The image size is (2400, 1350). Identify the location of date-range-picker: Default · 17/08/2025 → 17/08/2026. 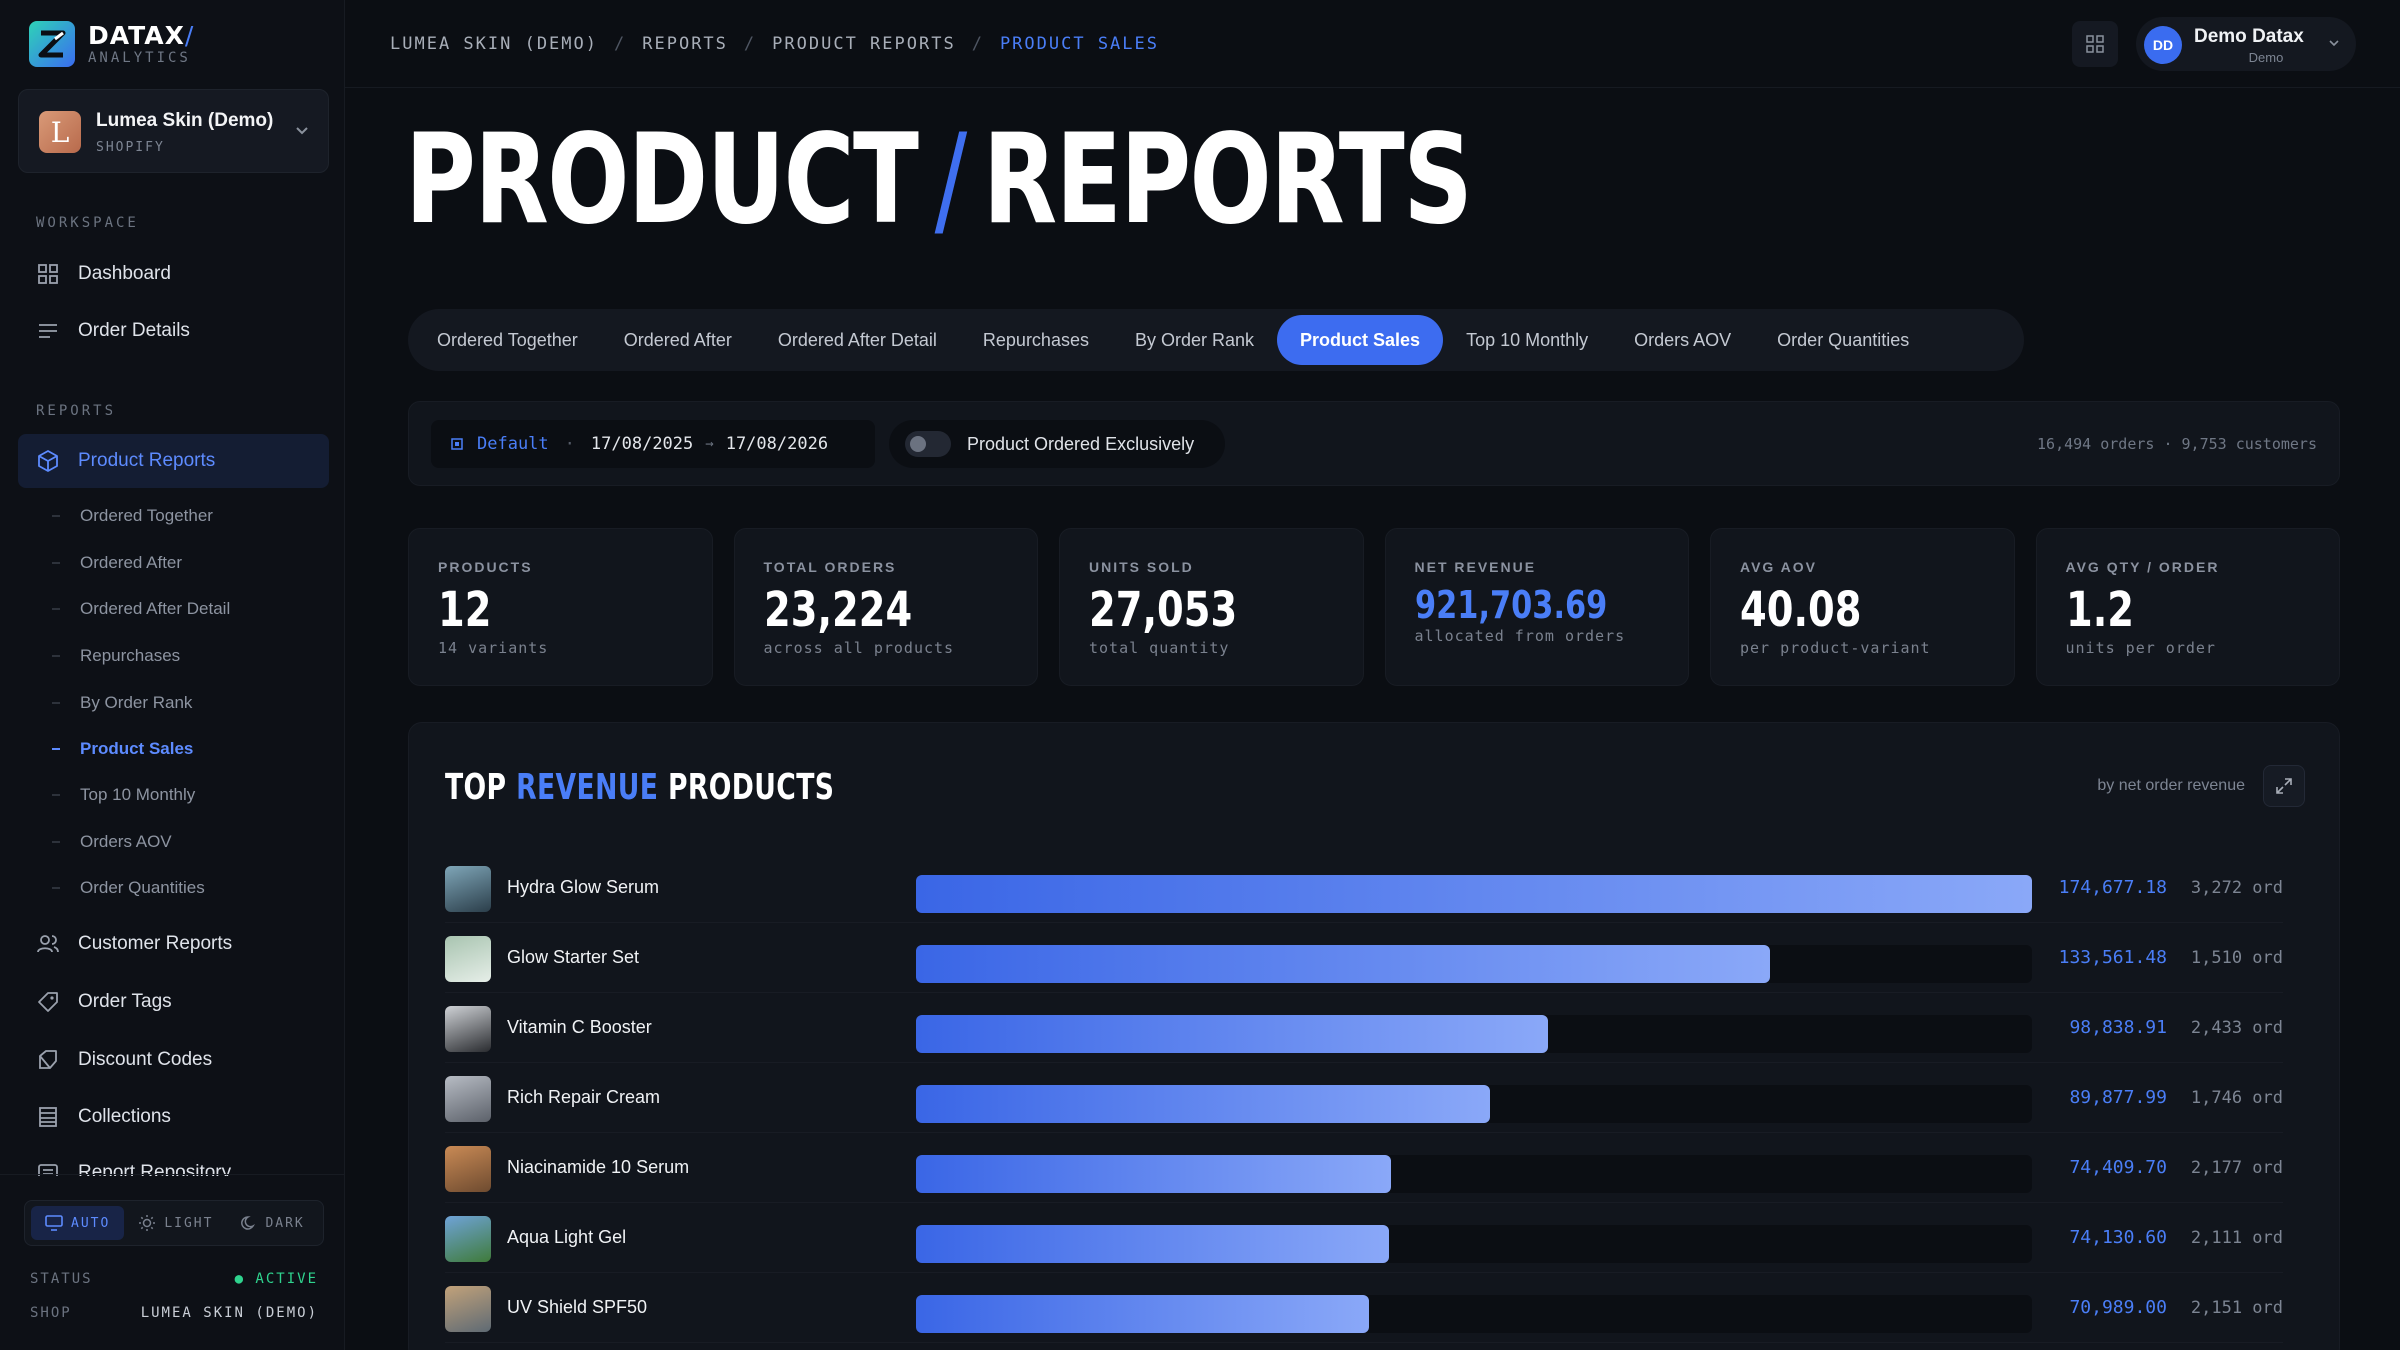
(653, 444).